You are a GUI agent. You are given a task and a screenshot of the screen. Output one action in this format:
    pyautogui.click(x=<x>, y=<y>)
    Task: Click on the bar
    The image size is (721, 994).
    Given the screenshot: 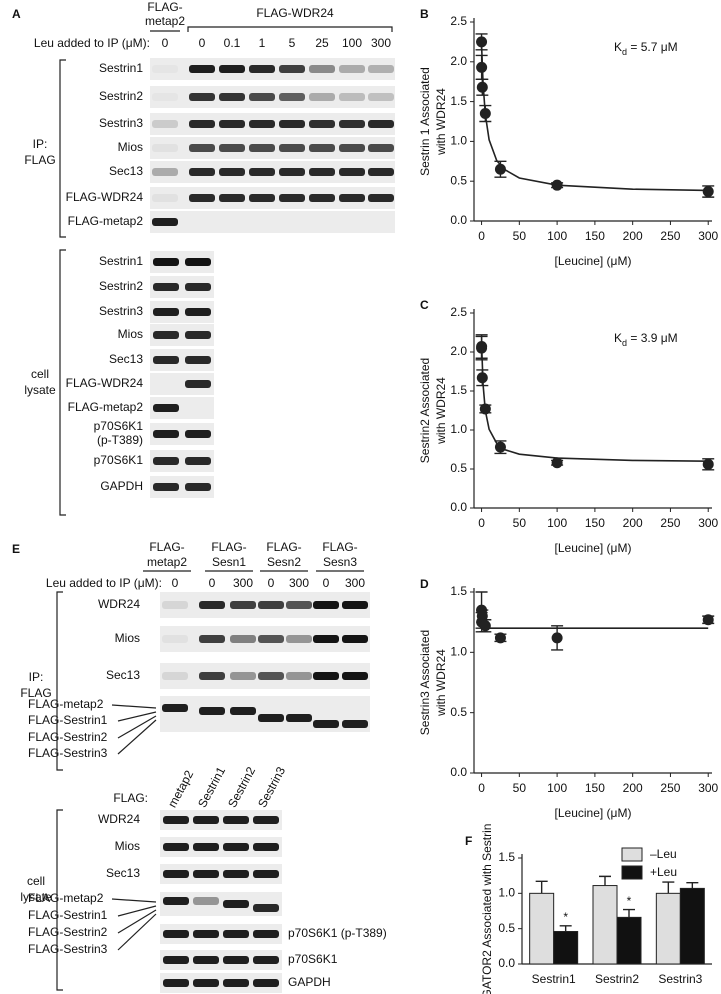 What is the action you would take?
    pyautogui.click(x=542, y=928)
    